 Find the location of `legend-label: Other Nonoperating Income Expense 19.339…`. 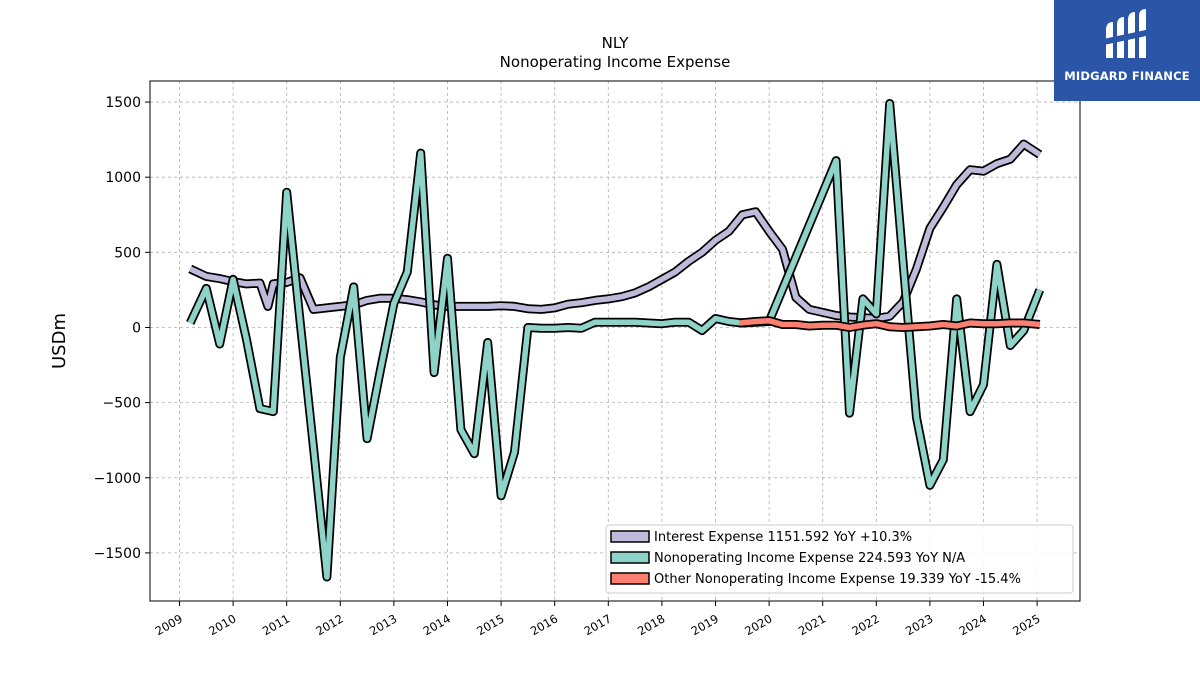

legend-label: Other Nonoperating Income Expense 19.339… is located at coordinates (837, 579).